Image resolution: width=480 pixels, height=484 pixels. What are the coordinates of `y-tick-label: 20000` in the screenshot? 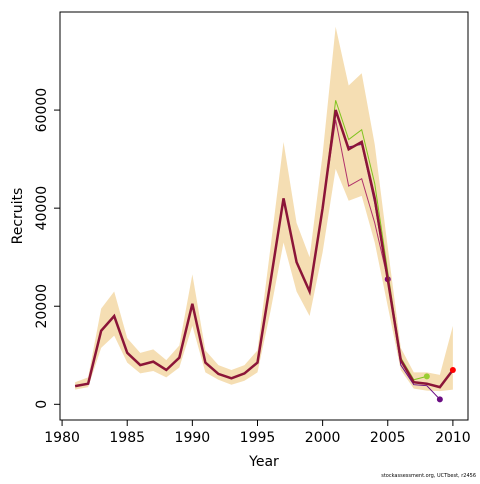 It's located at (42, 306).